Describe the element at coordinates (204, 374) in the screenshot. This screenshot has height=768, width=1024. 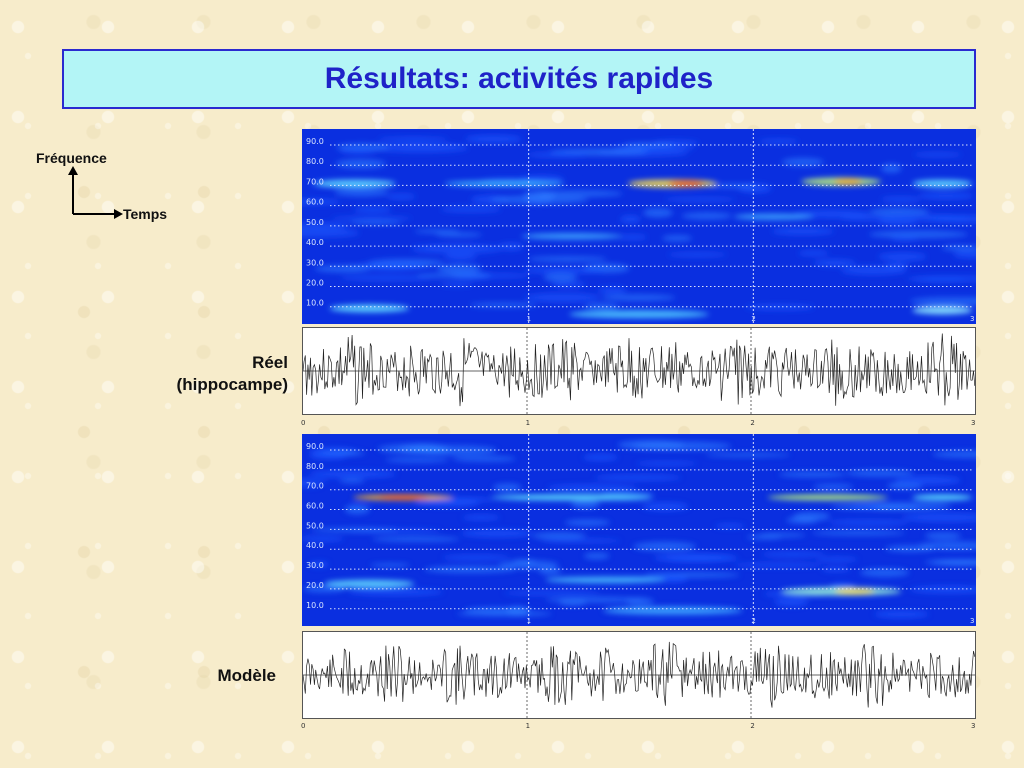
I see `real-label: Réel (hippocampe)` at that location.